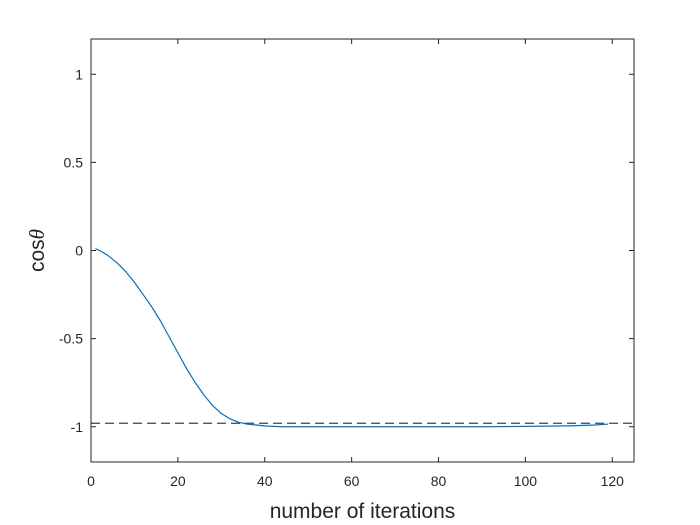 The image size is (700, 525). Describe the element at coordinates (77, 427) in the screenshot. I see `y-tick-label: -1` at that location.